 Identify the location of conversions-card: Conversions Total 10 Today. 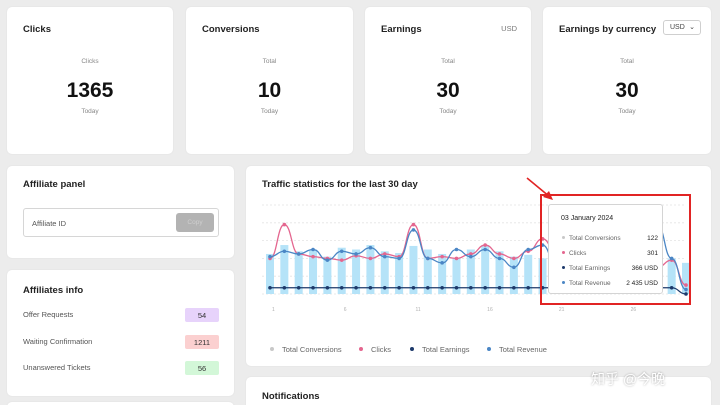
(269, 80).